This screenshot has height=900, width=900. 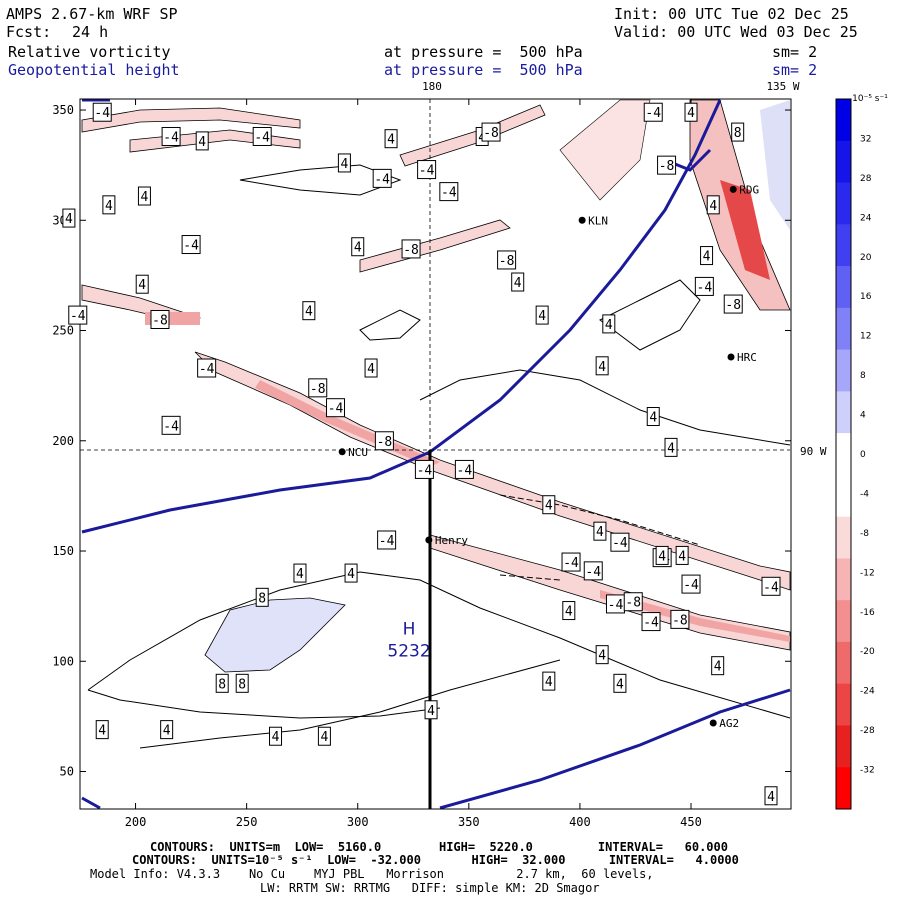 I want to click on y-tick-label: 350, so click(x=63, y=110).